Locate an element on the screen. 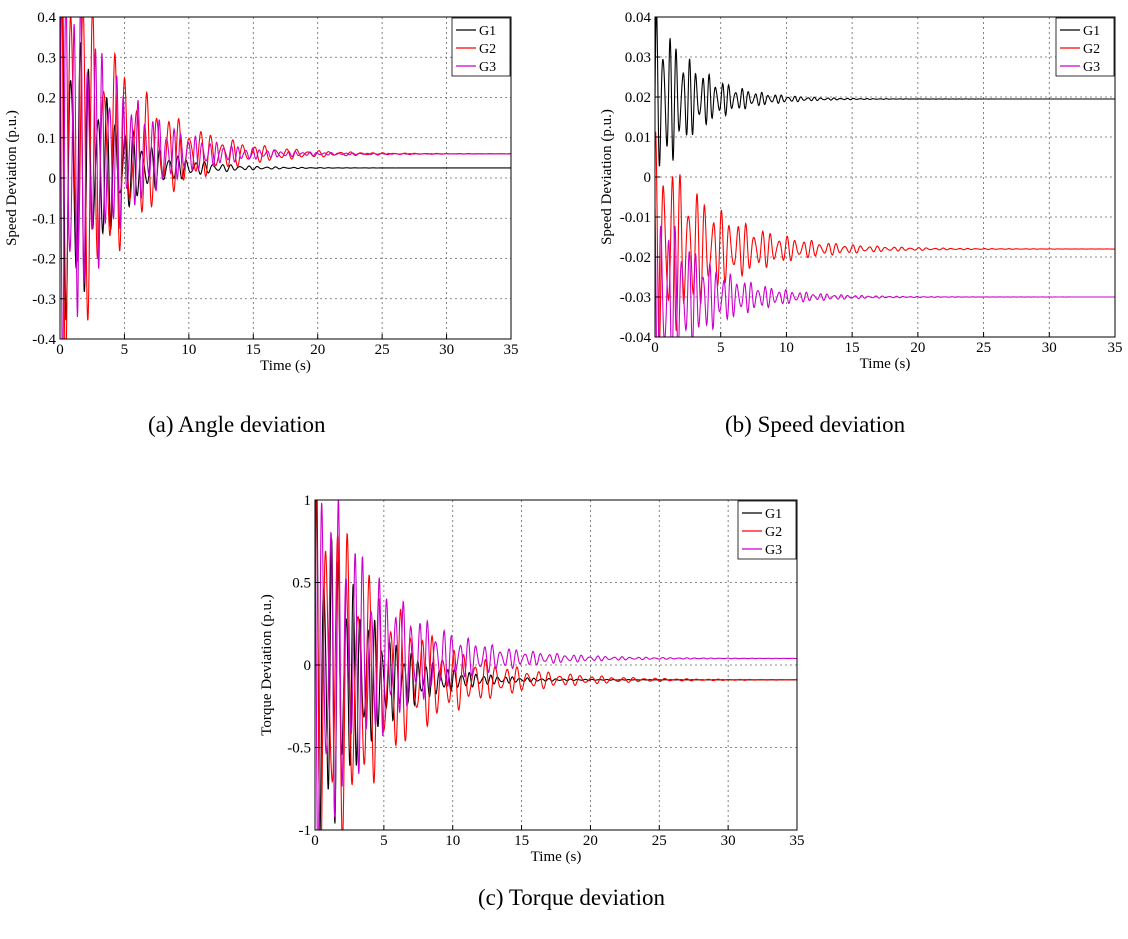 The width and height of the screenshot is (1128, 939). y-tick-label: -0.01 is located at coordinates (635, 218).